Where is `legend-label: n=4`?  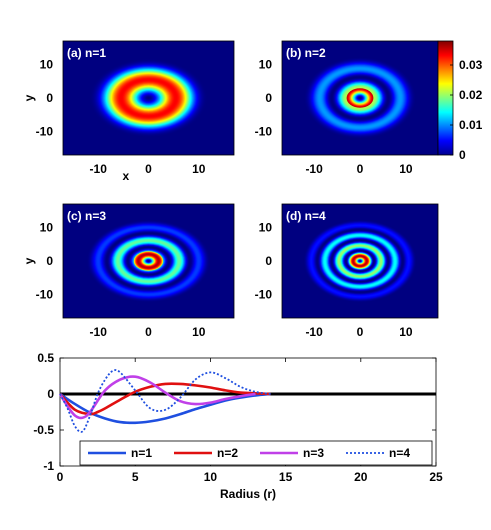 legend-label: n=4 is located at coordinates (399, 453).